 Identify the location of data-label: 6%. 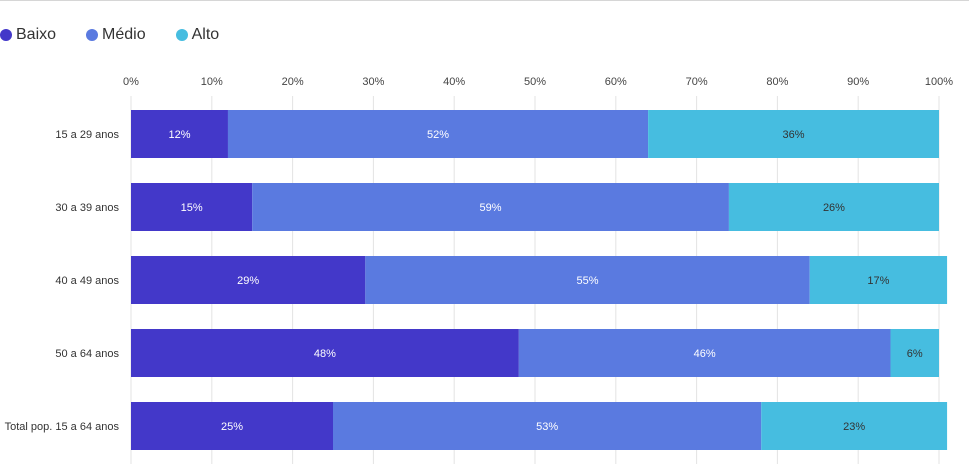
(915, 354).